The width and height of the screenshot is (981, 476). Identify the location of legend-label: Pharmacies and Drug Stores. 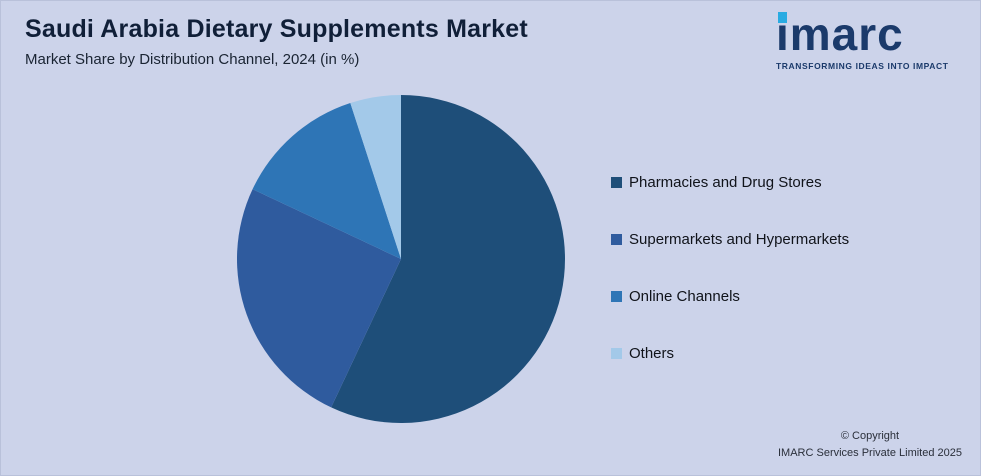
(725, 182).